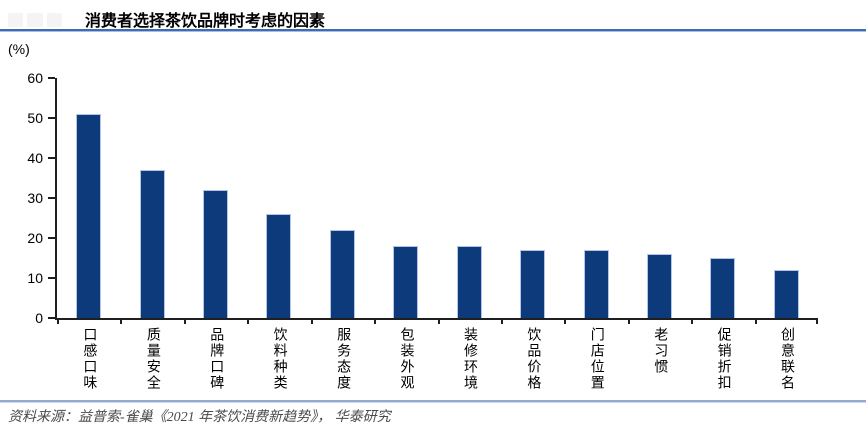  Describe the element at coordinates (433, 30) in the screenshot. I see `title-divider-rule` at that location.